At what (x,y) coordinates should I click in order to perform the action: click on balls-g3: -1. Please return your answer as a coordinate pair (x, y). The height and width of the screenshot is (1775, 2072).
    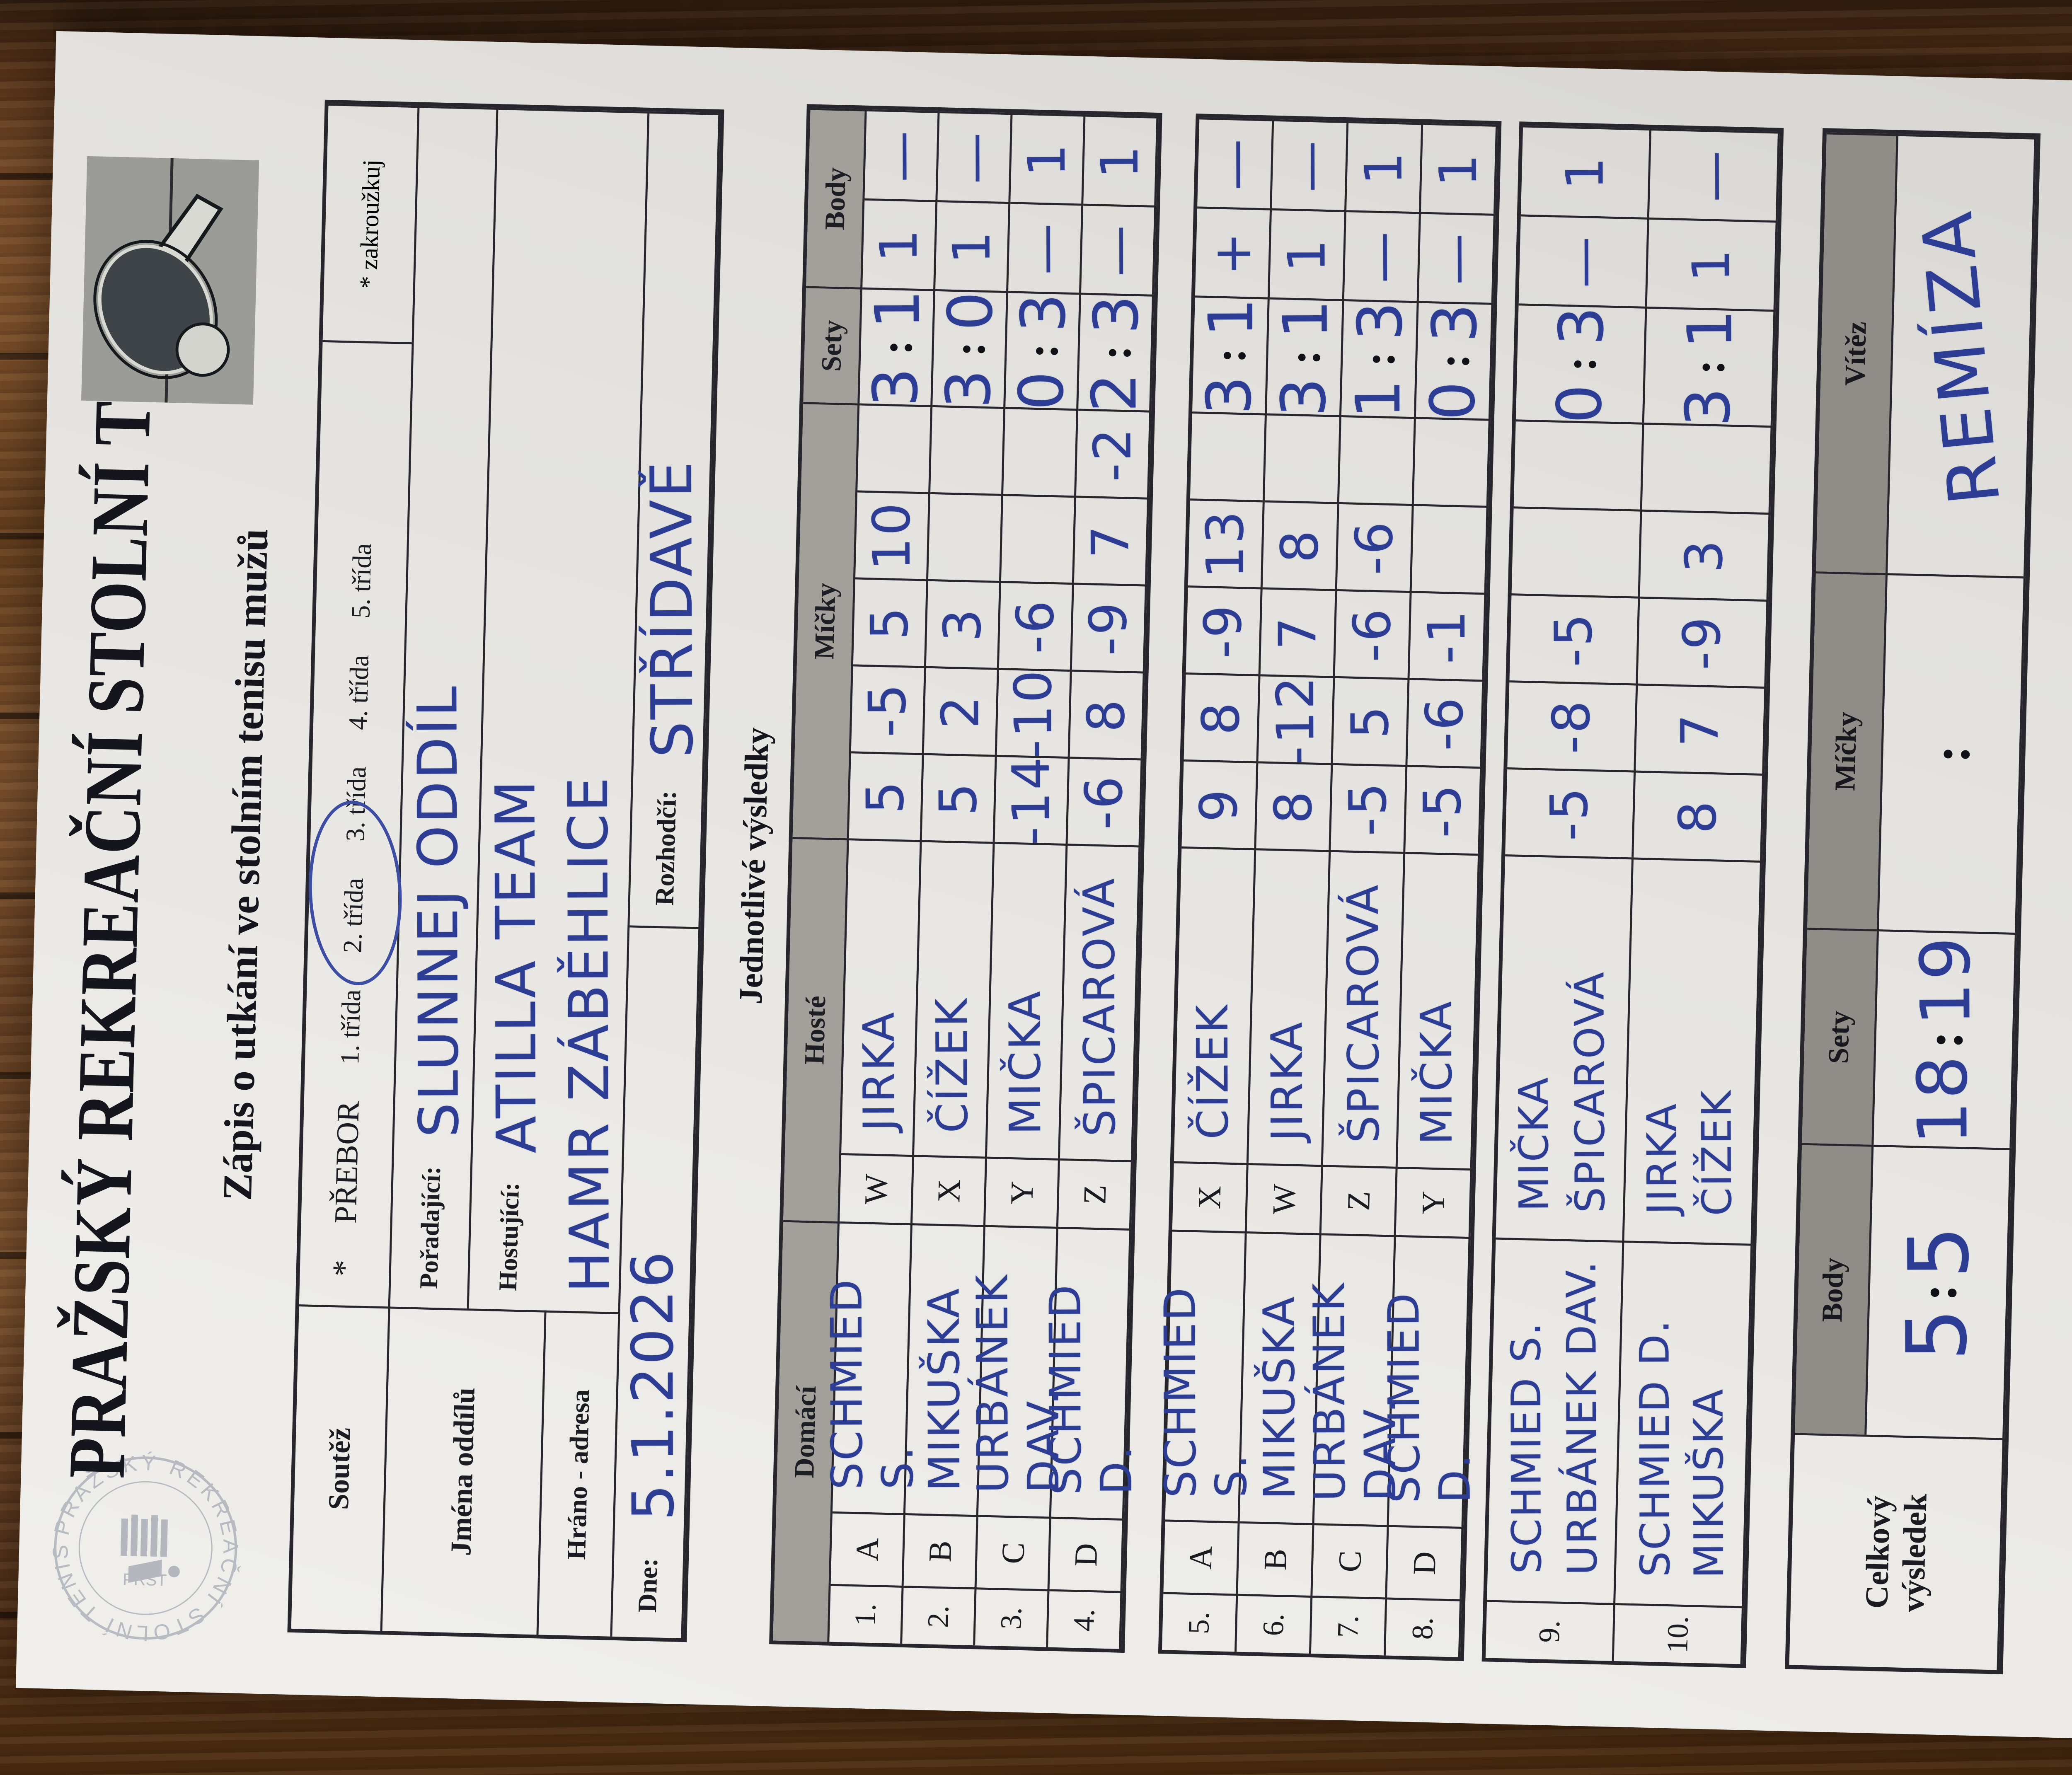
    Looking at the image, I should click on (1447, 635).